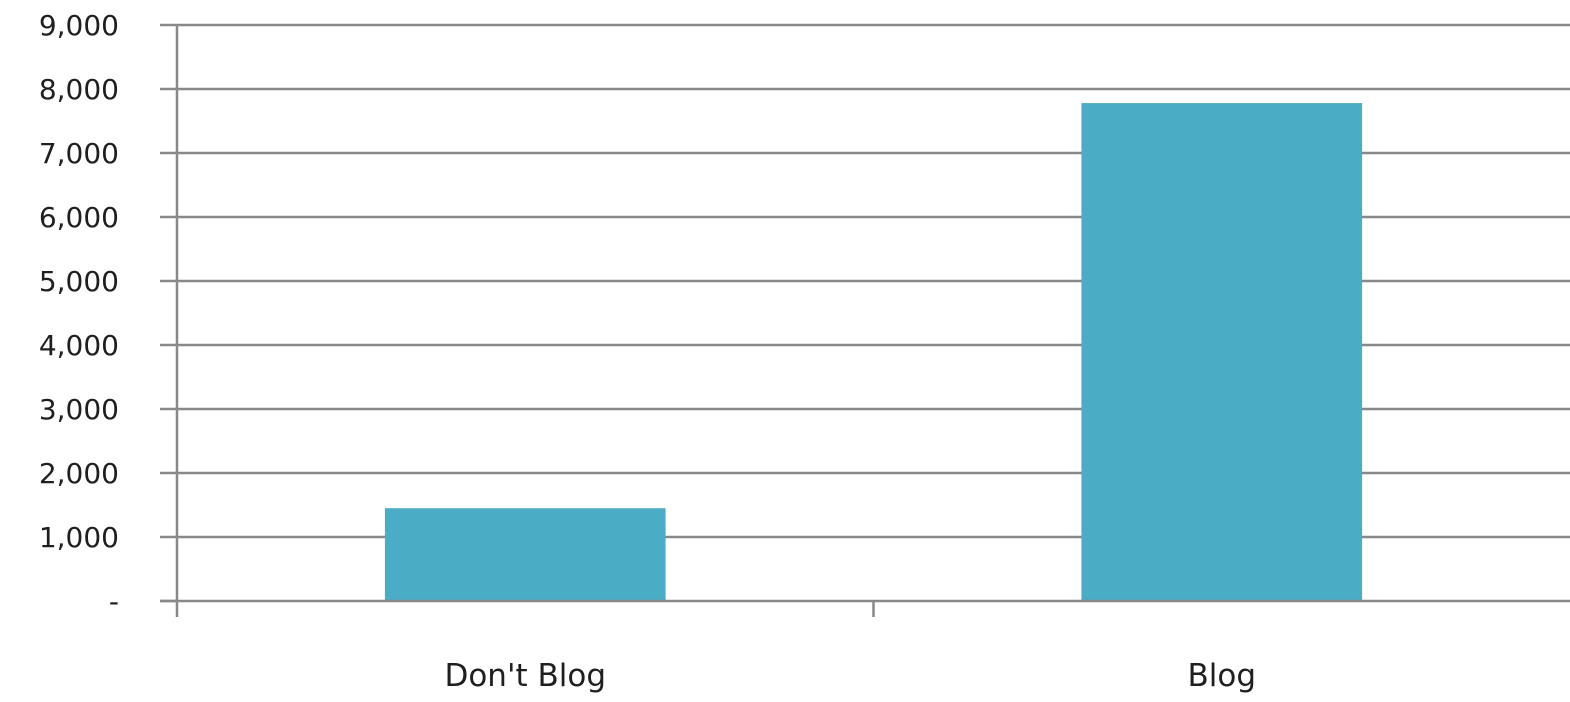  Describe the element at coordinates (1221, 676) in the screenshot. I see `x-tick-label: Blog` at that location.